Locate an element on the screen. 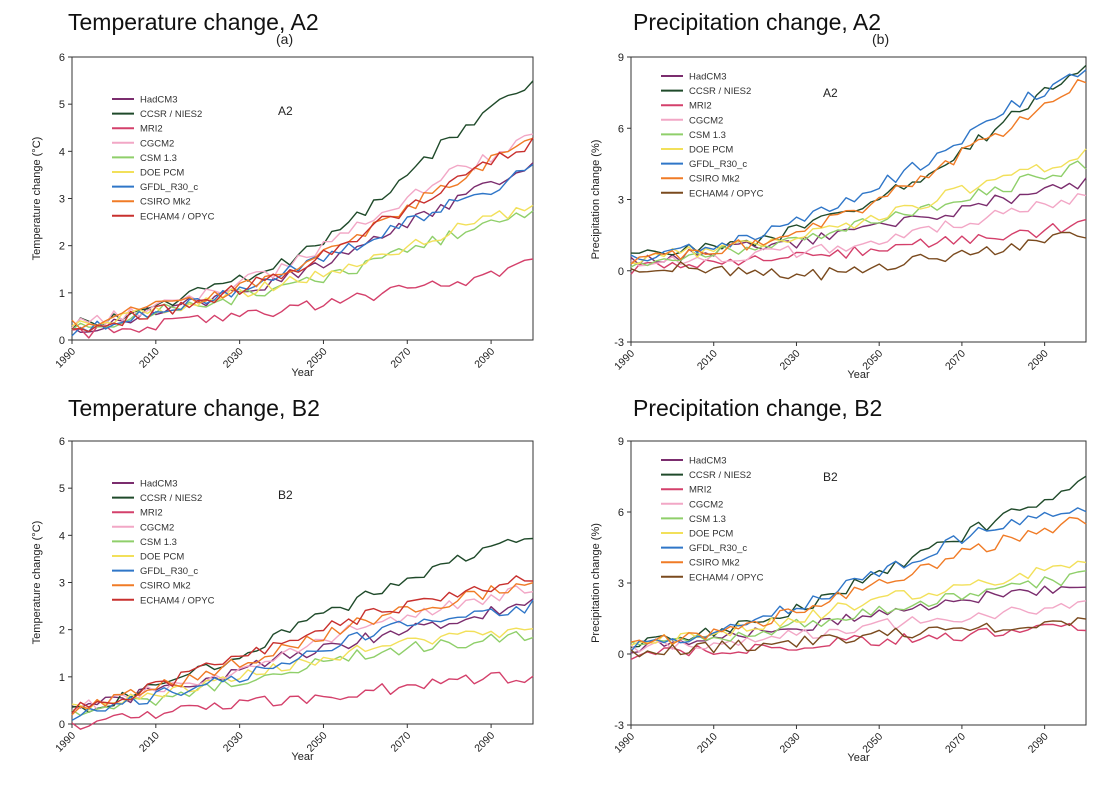  scenario-label: B2 is located at coordinates (285, 495).